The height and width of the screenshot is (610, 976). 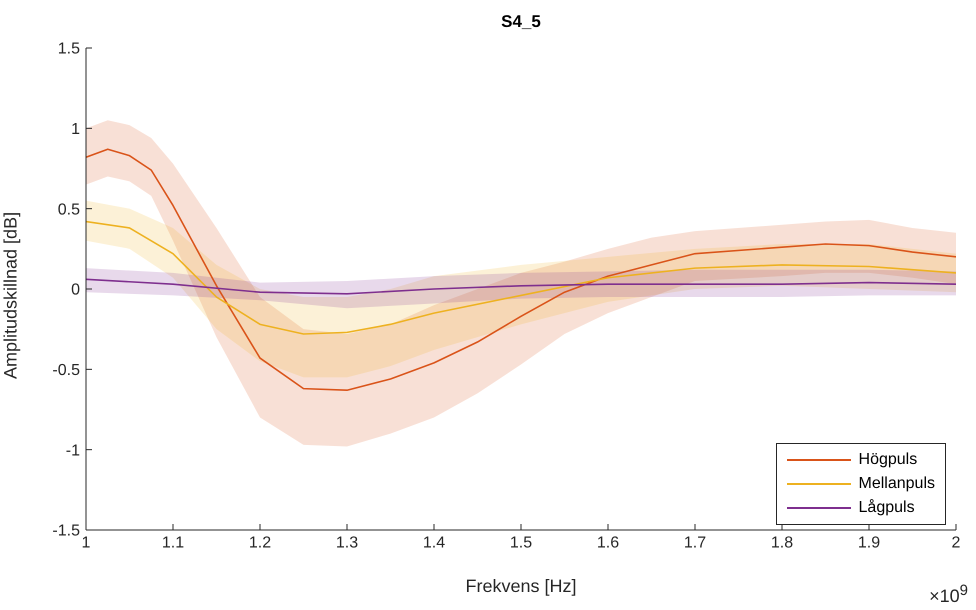 What do you see at coordinates (173, 543) in the screenshot?
I see `x-tick-label: 1.1` at bounding box center [173, 543].